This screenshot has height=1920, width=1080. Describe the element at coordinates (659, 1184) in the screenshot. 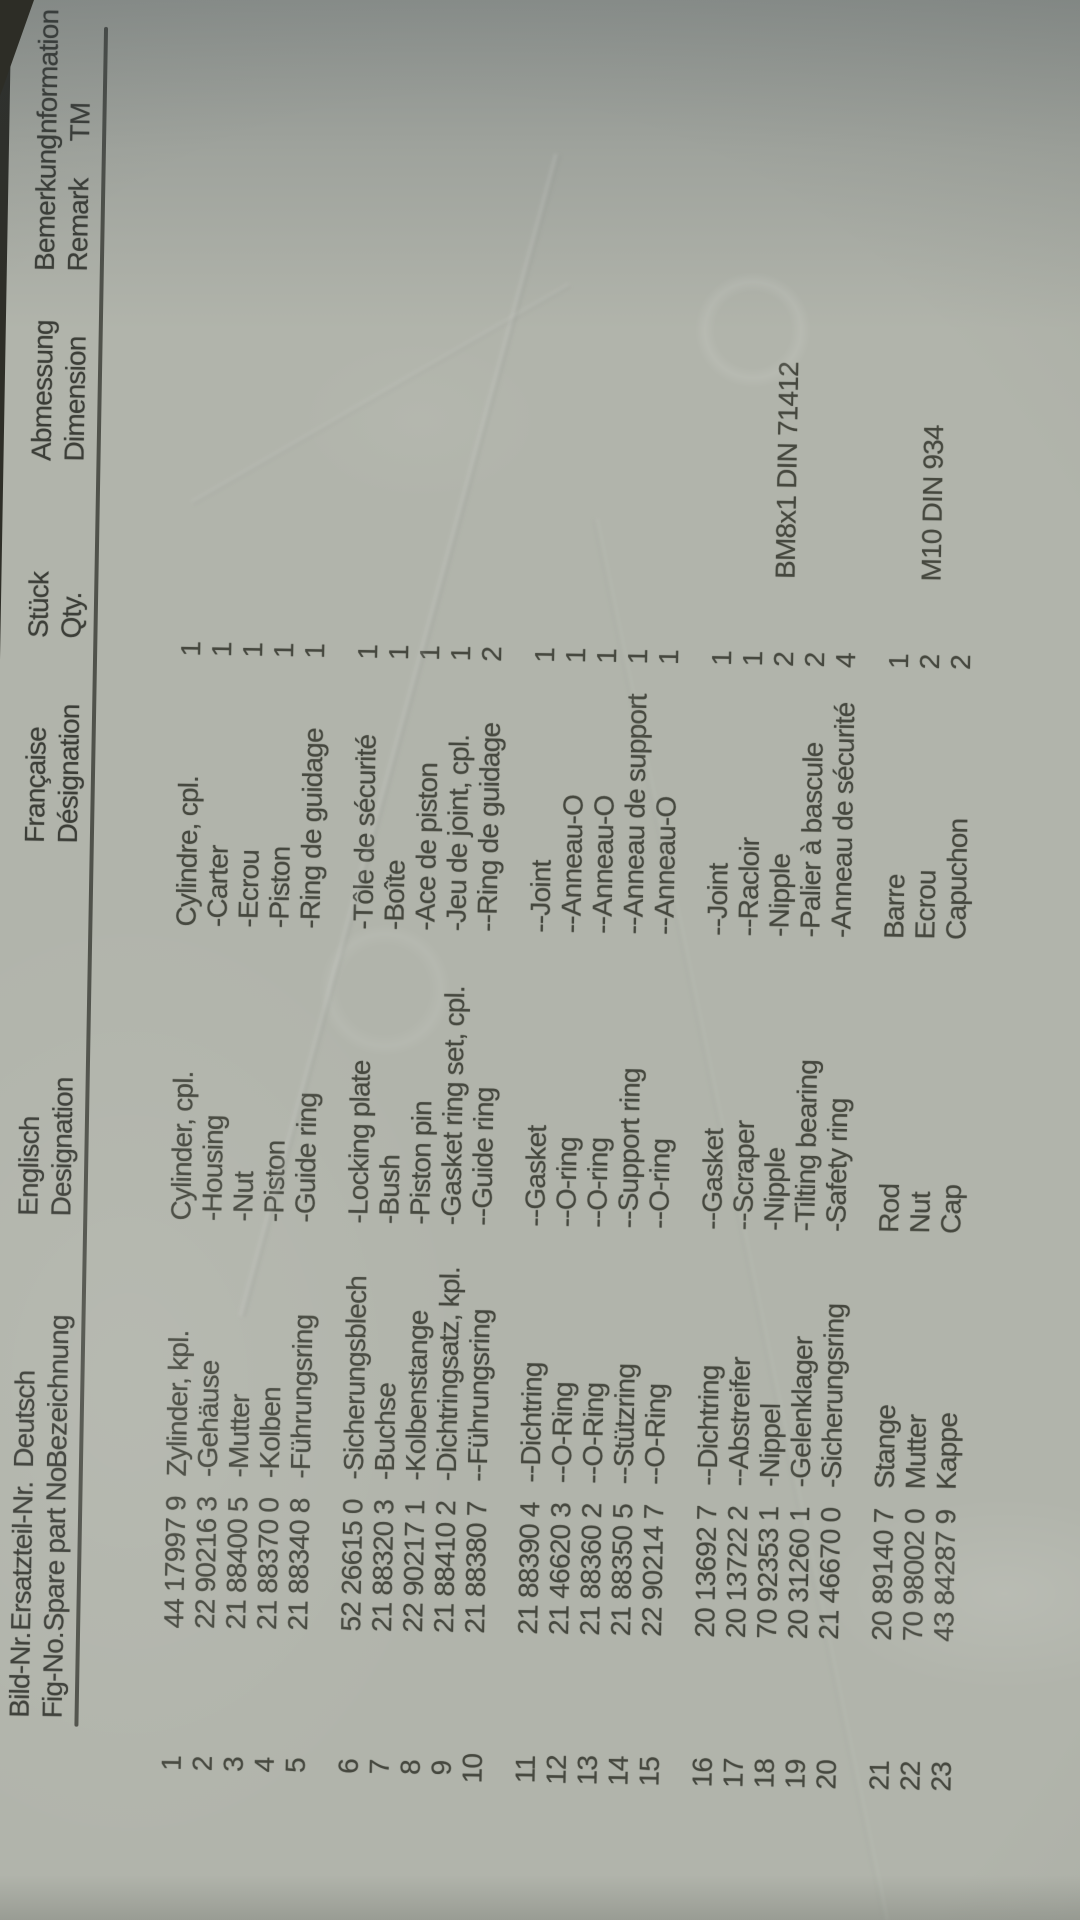

I see `cell-en-row-15: --O-ring` at that location.